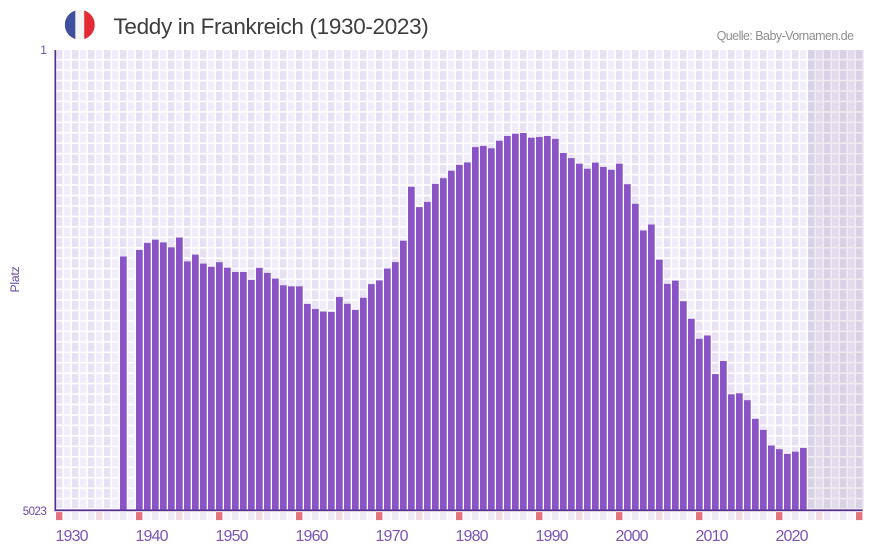  What do you see at coordinates (632, 536) in the screenshot?
I see `svg-text: 2000` at bounding box center [632, 536].